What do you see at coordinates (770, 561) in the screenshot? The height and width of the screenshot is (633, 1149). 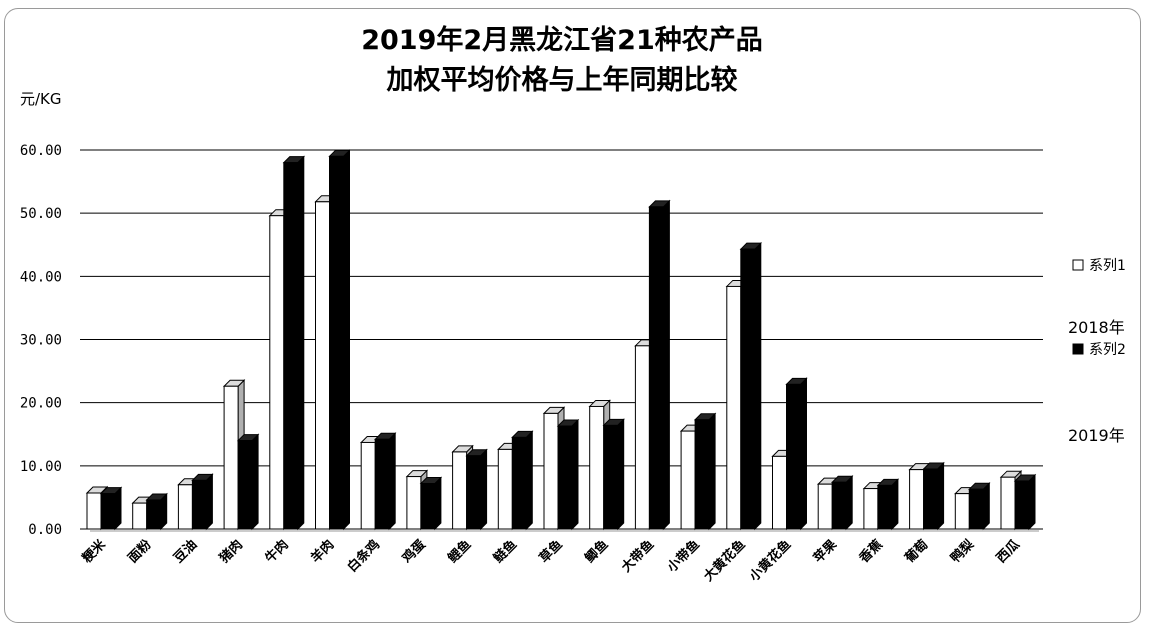 I see `x-tick-label: 小黄花鱼` at bounding box center [770, 561].